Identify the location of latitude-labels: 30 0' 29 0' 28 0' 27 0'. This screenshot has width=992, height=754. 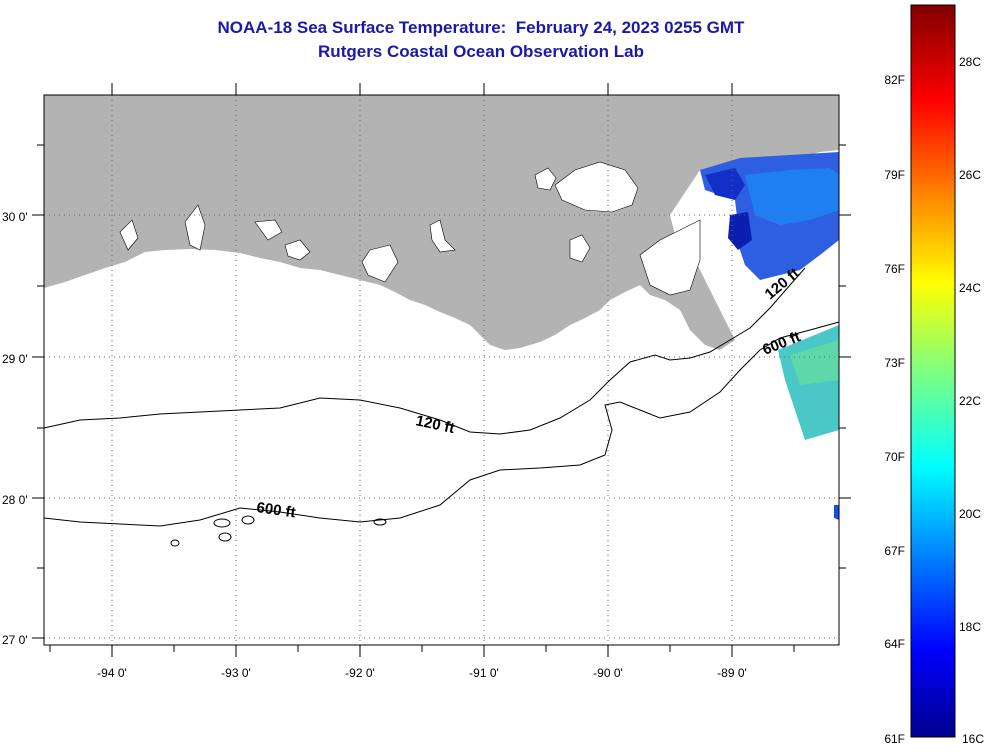
(15, 428).